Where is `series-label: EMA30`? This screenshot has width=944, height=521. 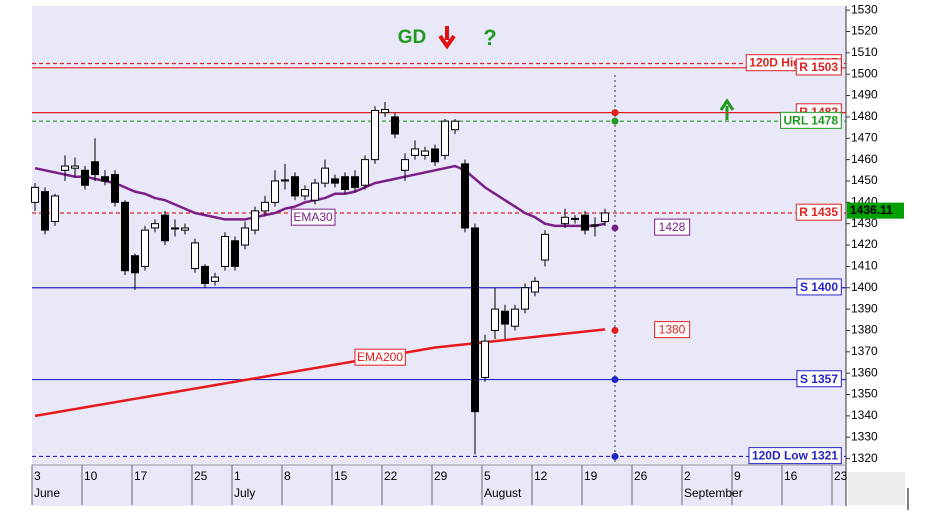
series-label: EMA30 is located at coordinates (313, 217).